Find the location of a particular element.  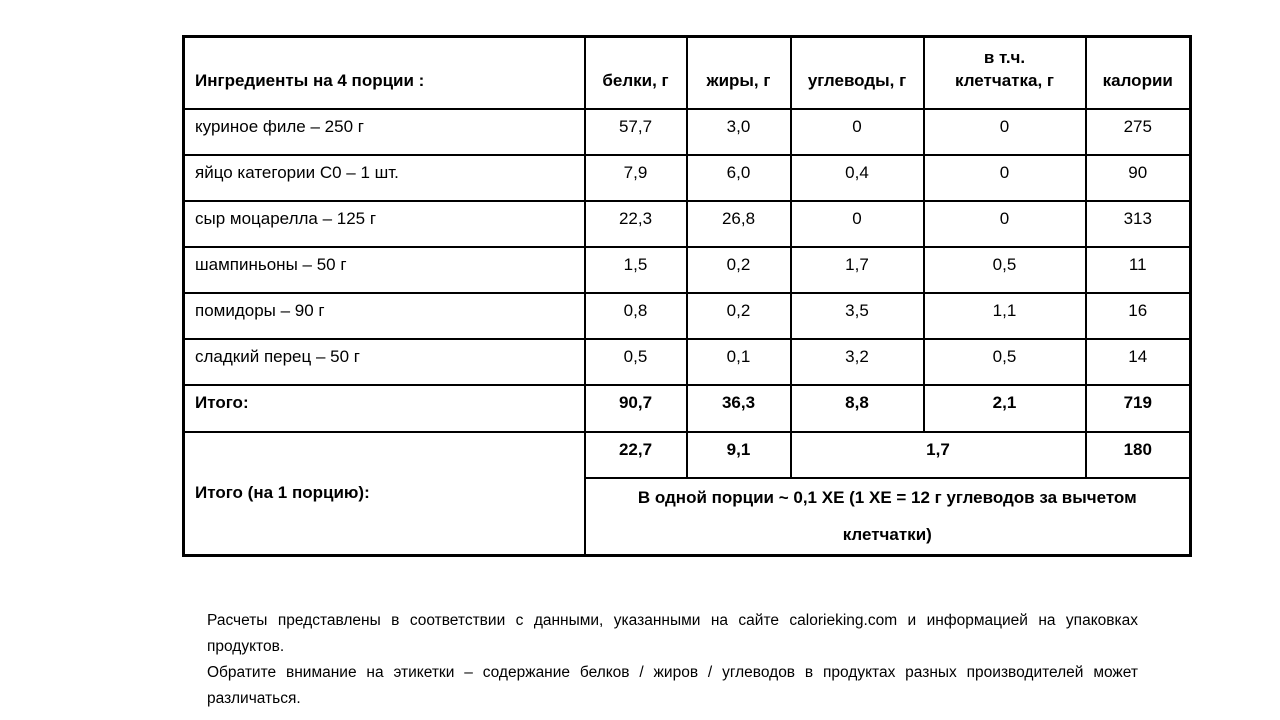

protein-value: 0,5 is located at coordinates (635, 361).